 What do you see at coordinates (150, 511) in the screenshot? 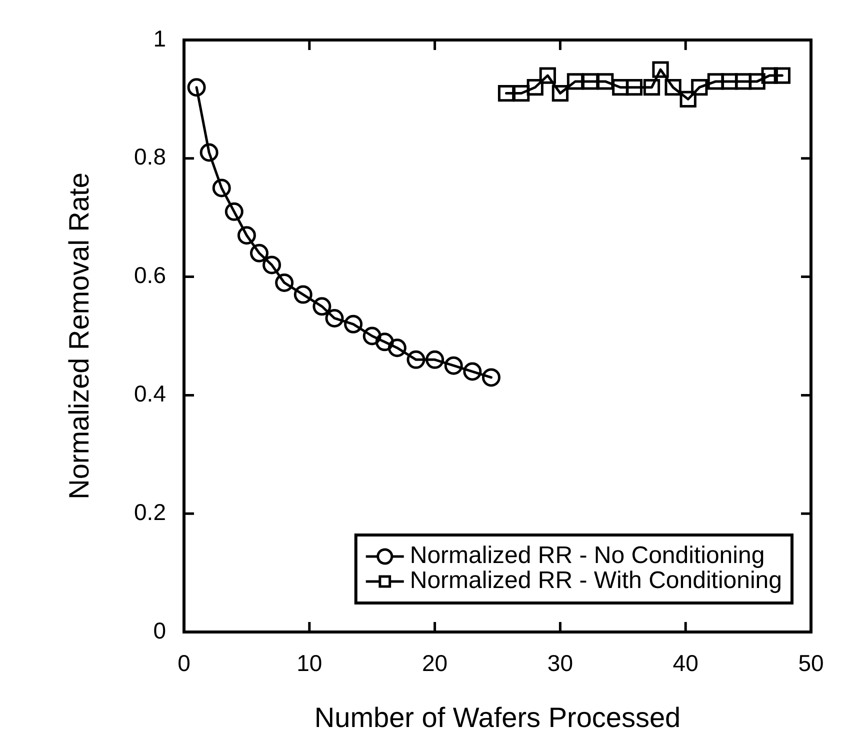
I see `y-tick-label: 0.2` at bounding box center [150, 511].